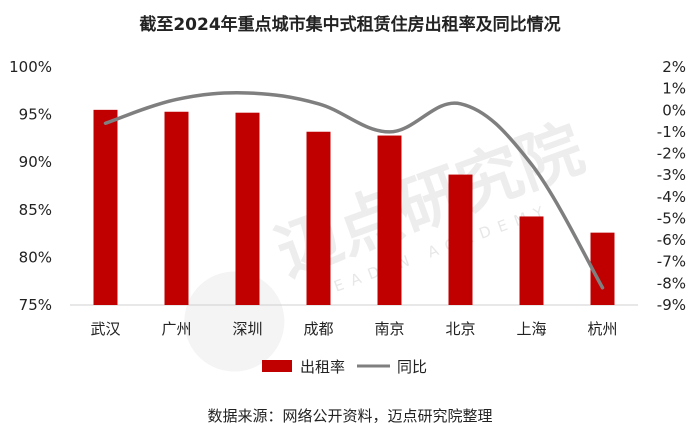 This screenshot has height=439, width=700. What do you see at coordinates (35, 162) in the screenshot?
I see `left-tick-label: 90%` at bounding box center [35, 162].